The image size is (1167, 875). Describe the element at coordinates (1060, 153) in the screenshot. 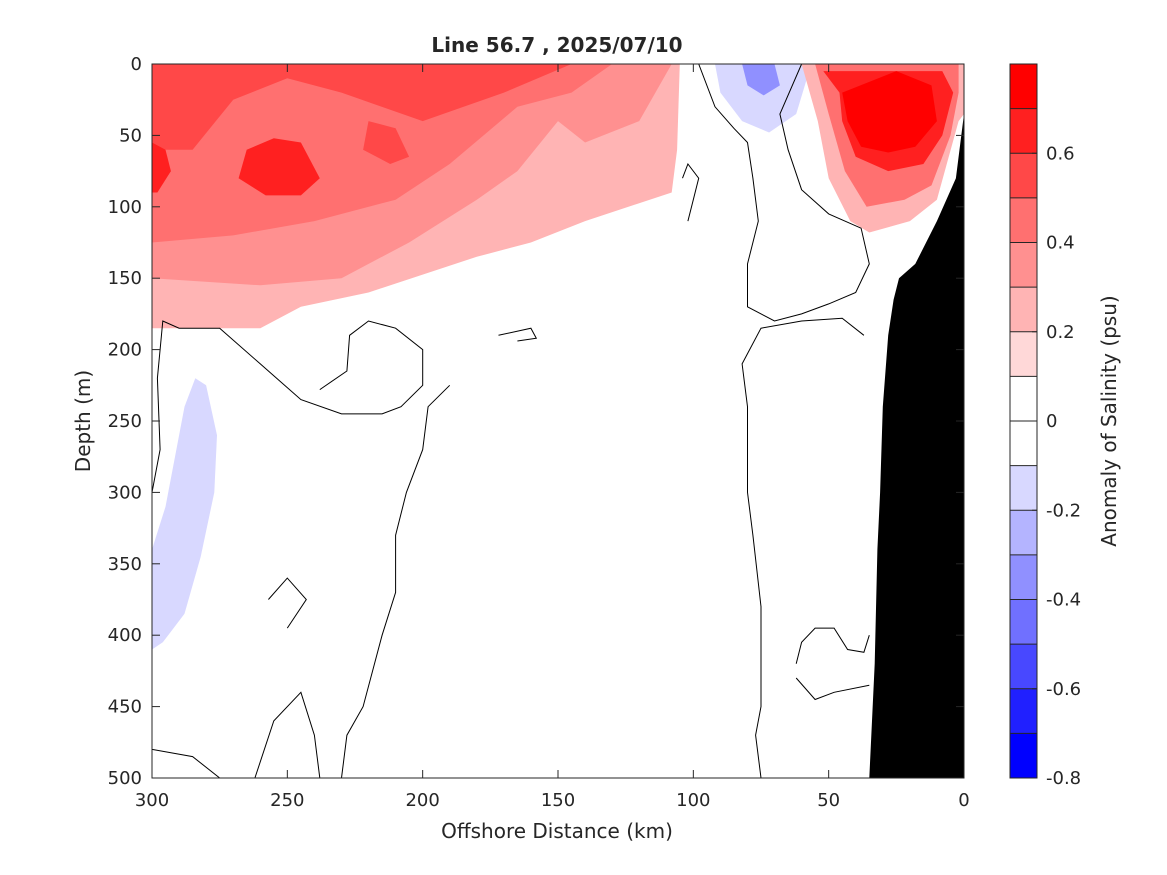

I see `colorbar-tick-label: 0.6` at that location.